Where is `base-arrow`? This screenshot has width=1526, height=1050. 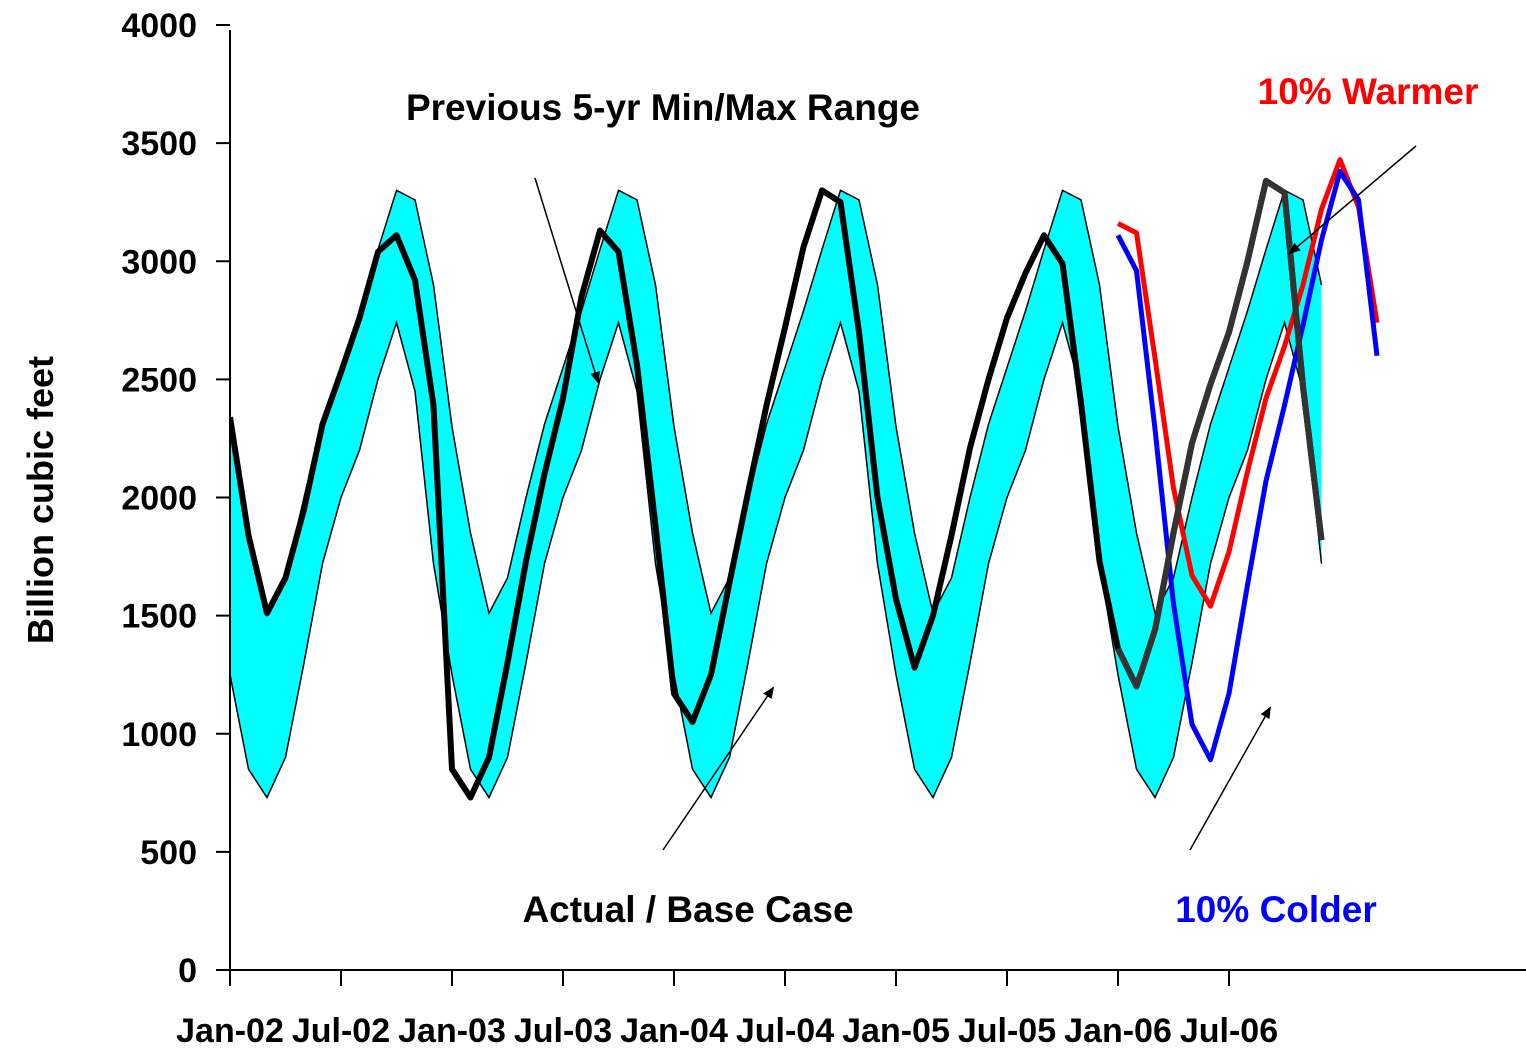
base-arrow is located at coordinates (718, 768).